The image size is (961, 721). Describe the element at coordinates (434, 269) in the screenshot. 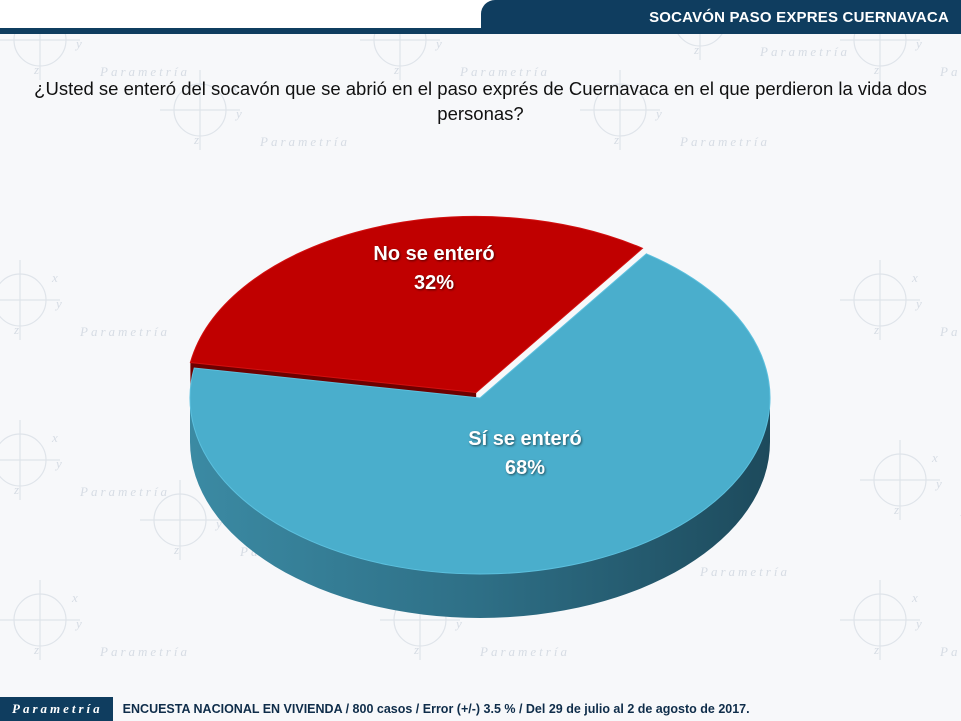

I see `slice-label-no: No se enteró 32%` at that location.